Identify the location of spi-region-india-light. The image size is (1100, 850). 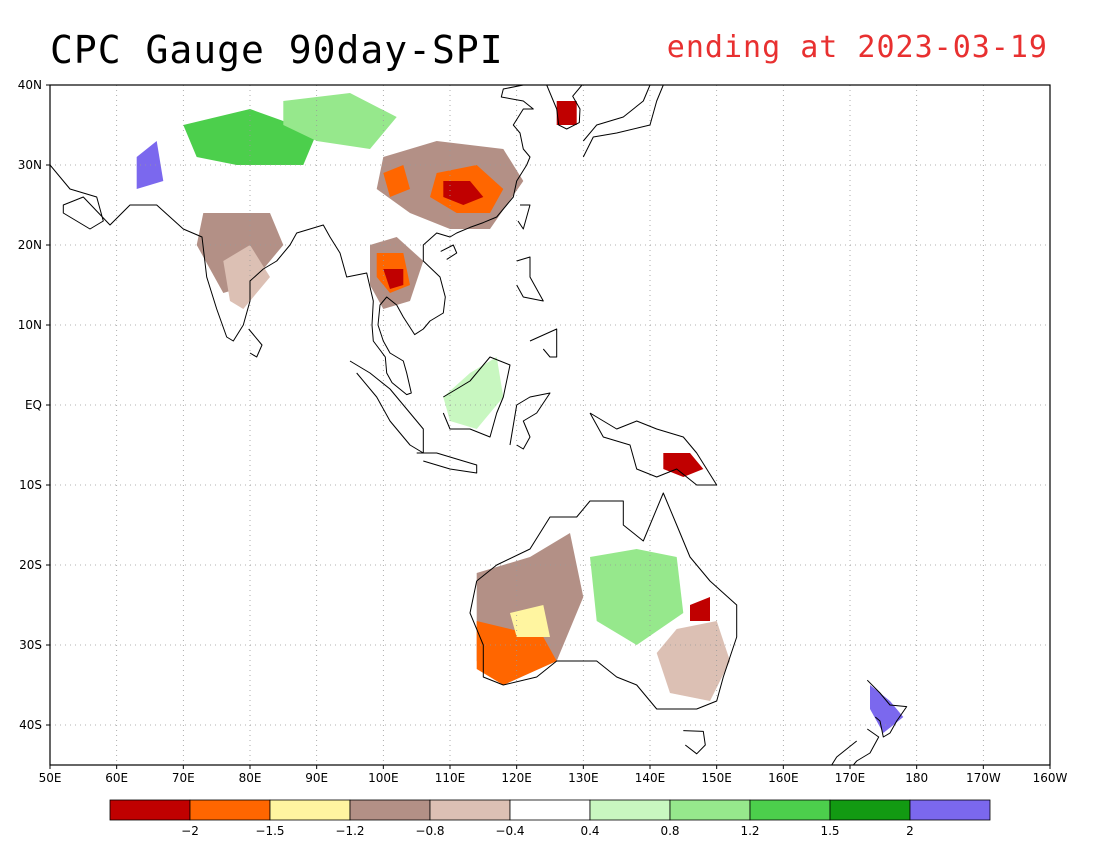
(246, 277).